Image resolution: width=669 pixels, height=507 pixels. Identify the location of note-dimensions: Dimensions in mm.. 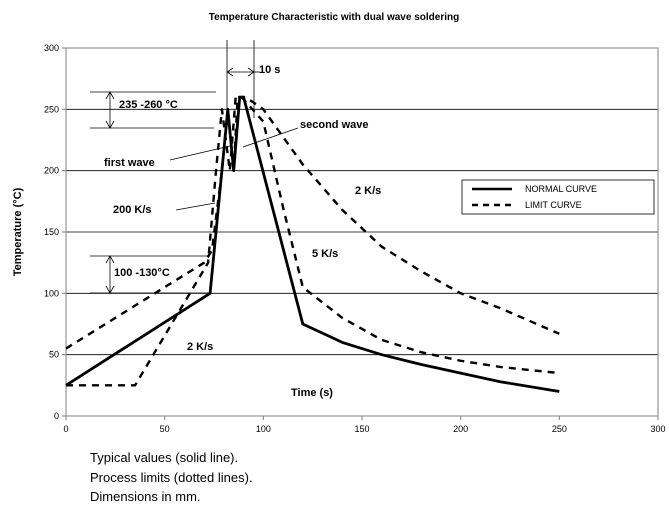
(145, 496).